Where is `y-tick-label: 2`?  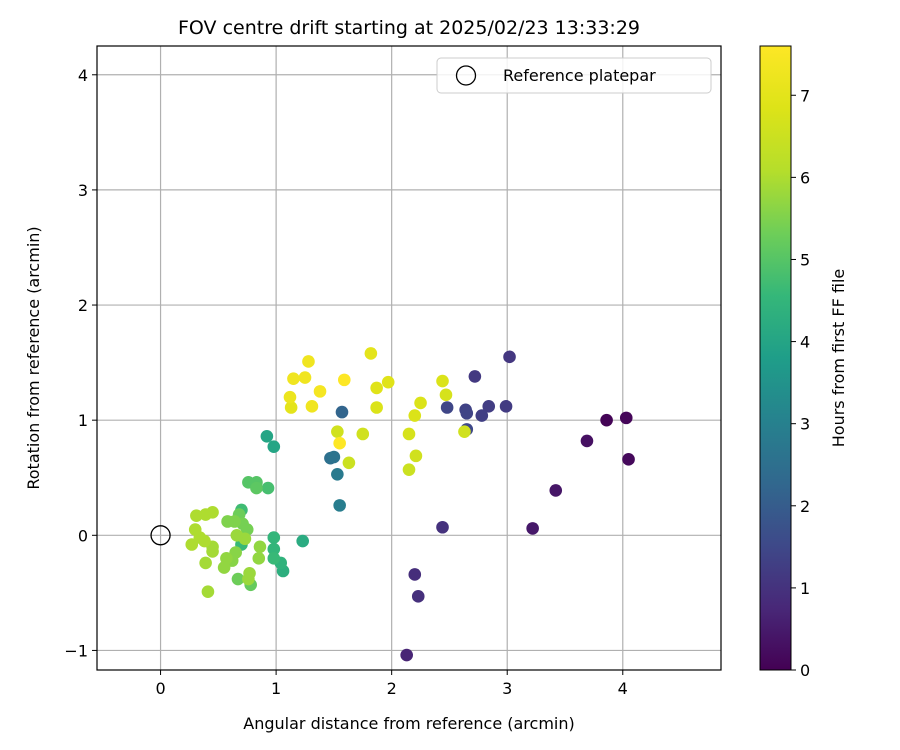
y-tick-label: 2 is located at coordinates (83, 305).